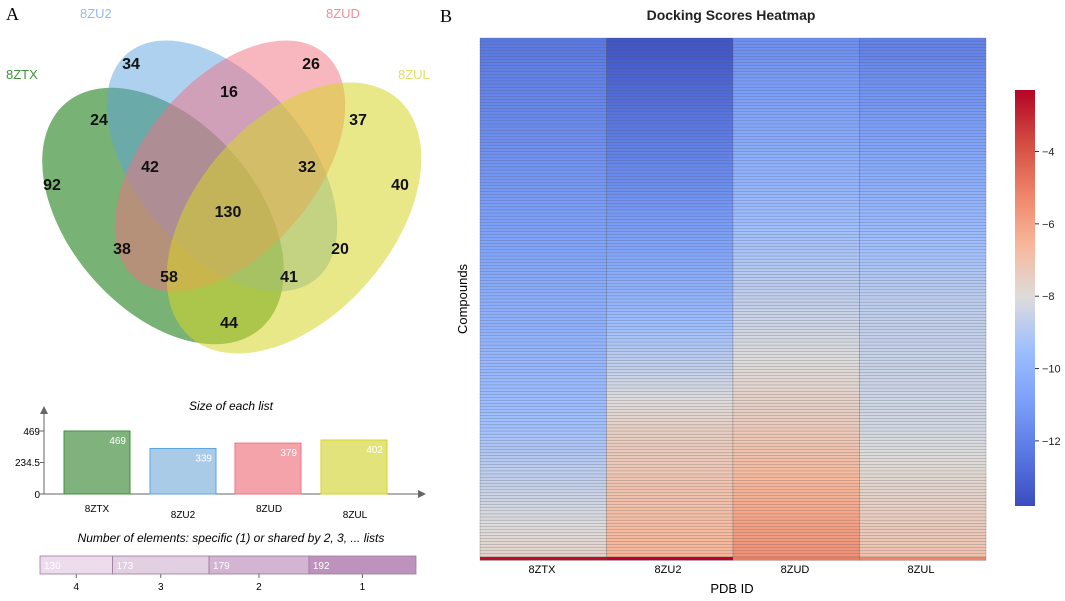 This screenshot has width=1065, height=601. Describe the element at coordinates (268, 468) in the screenshot. I see `list-size-bar-8zud` at that location.